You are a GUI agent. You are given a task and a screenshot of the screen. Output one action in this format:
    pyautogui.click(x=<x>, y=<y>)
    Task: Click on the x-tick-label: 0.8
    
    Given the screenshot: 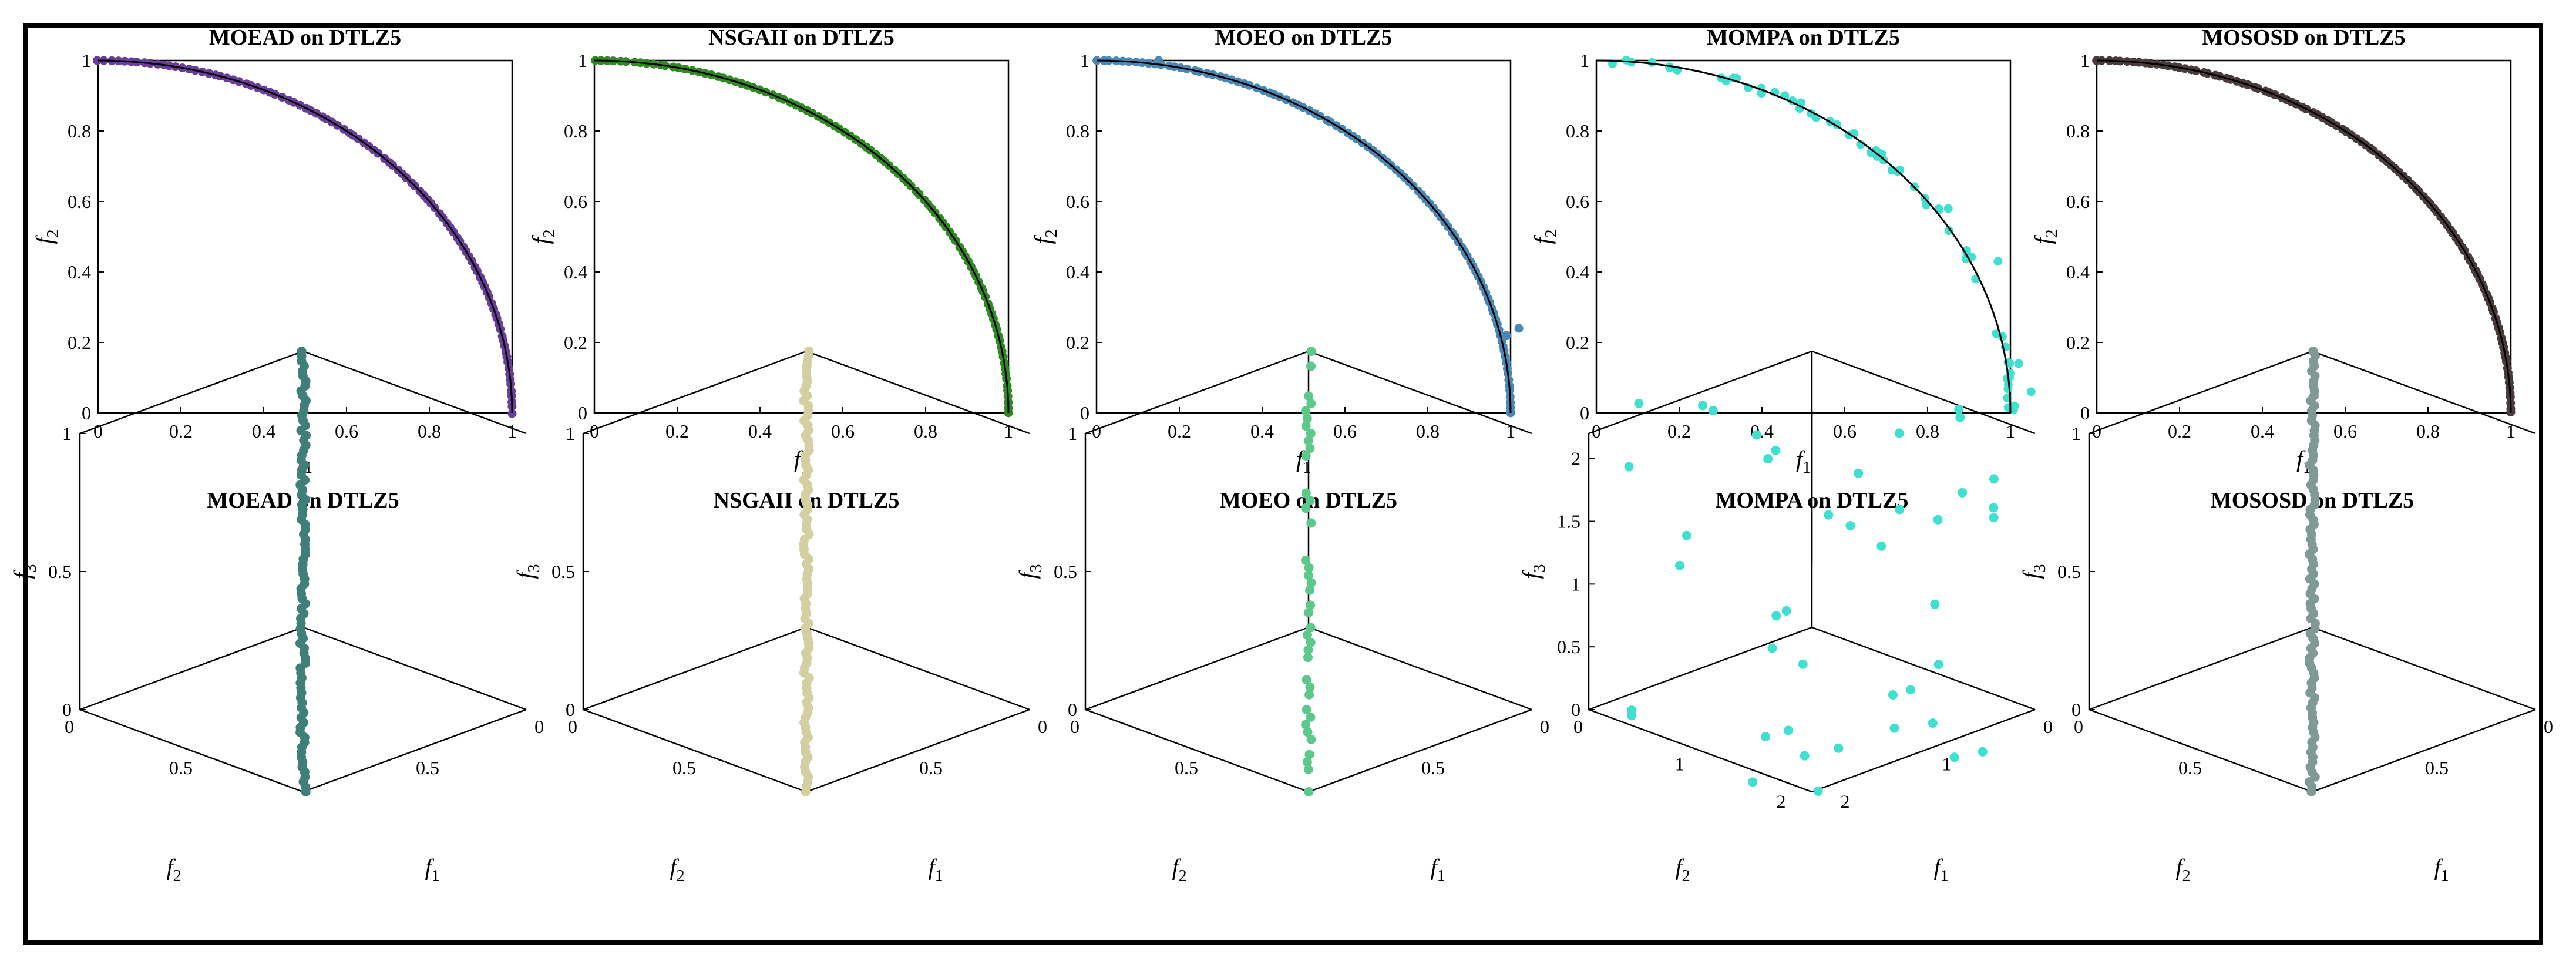 What is the action you would take?
    pyautogui.click(x=1428, y=431)
    